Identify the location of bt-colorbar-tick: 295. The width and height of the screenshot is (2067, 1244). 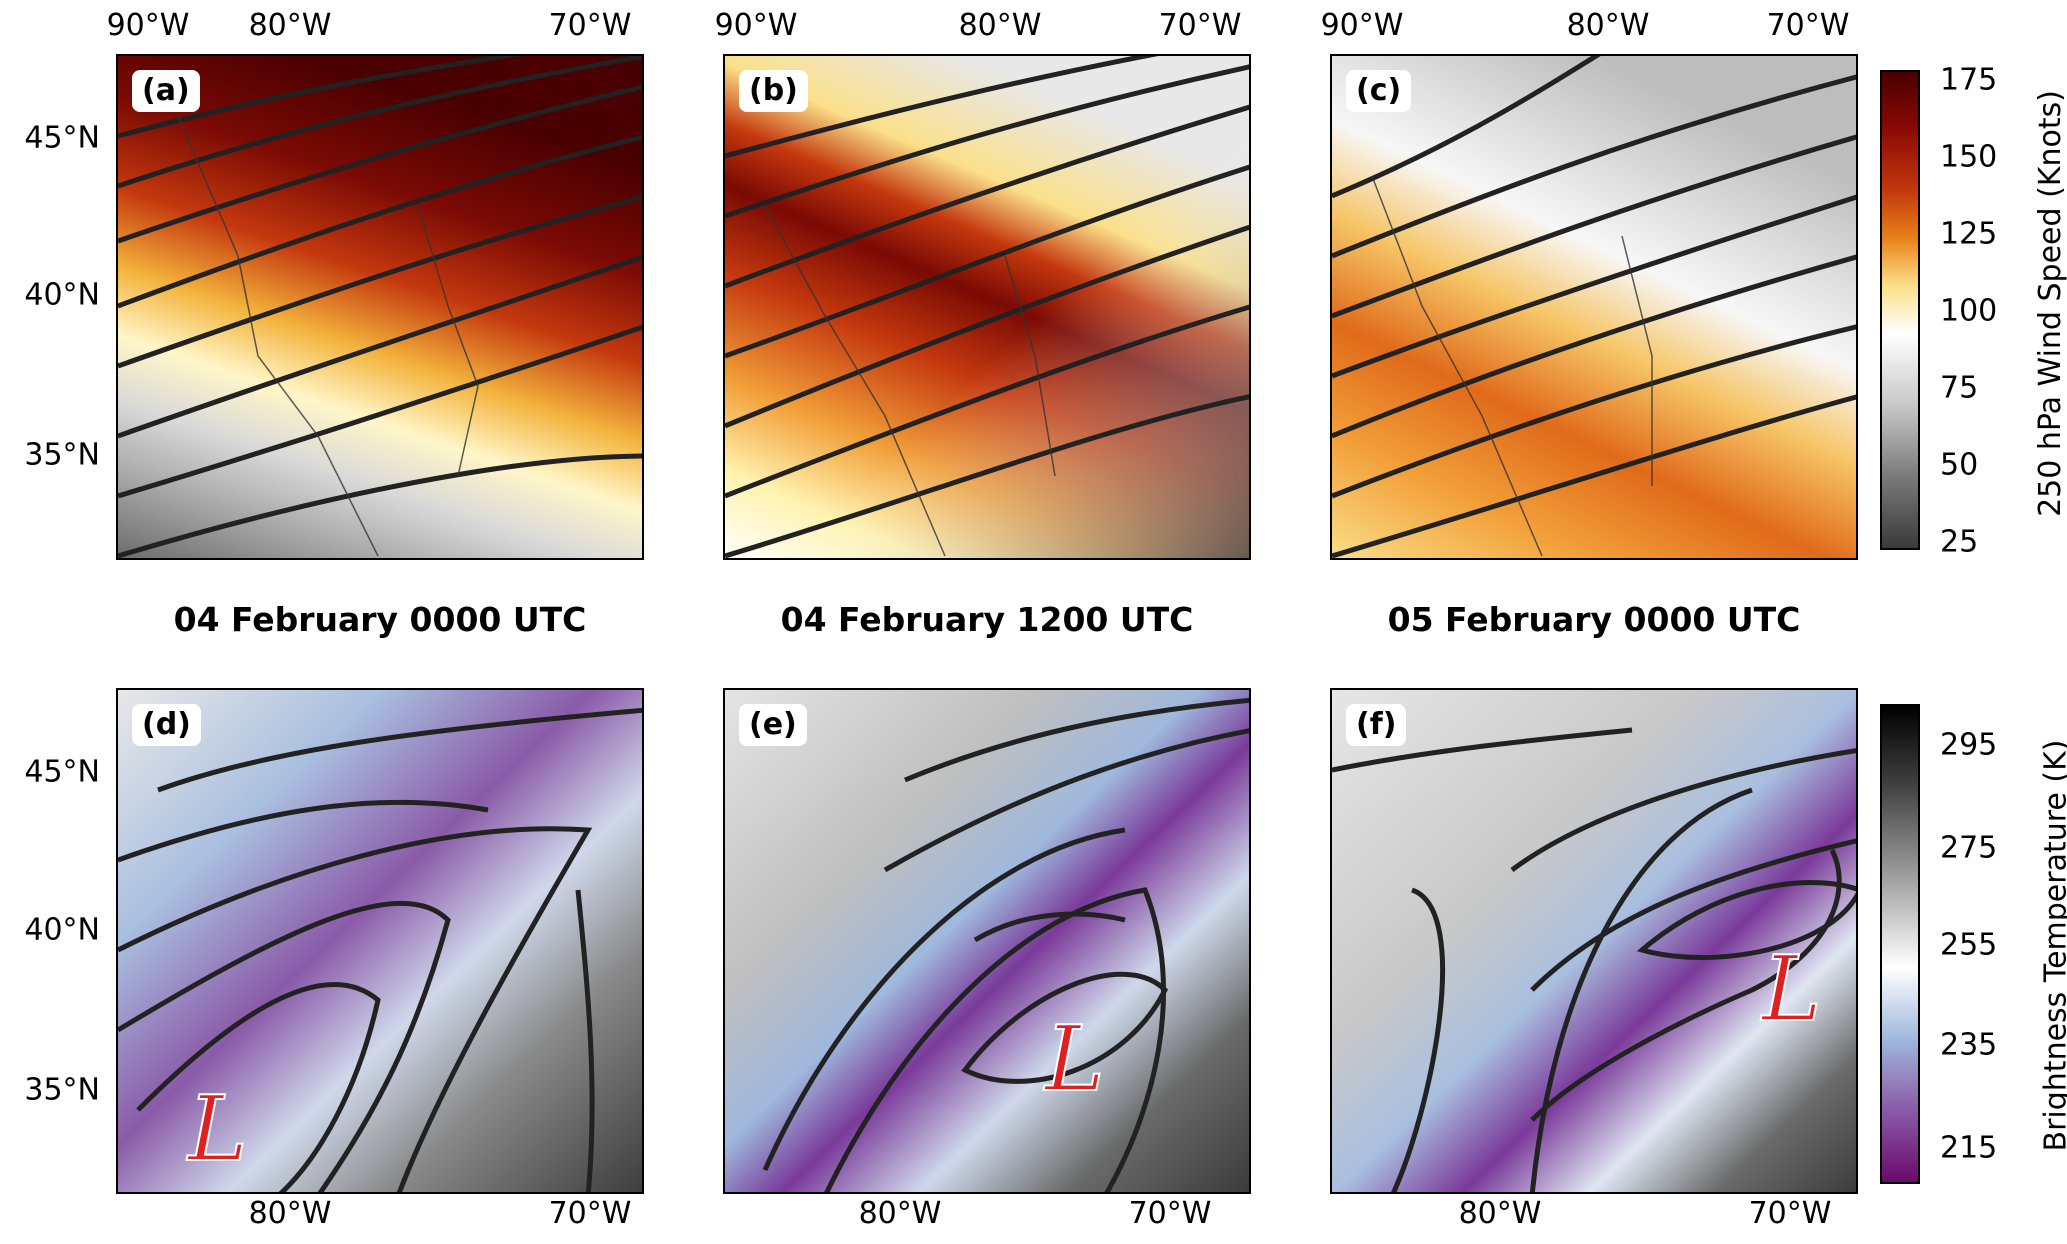
(1969, 745).